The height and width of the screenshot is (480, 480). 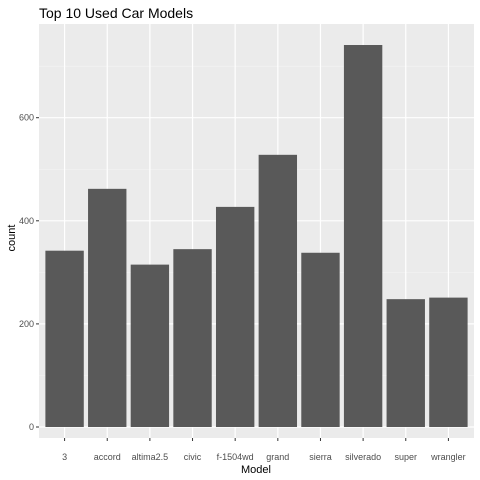 What do you see at coordinates (363, 236) in the screenshot?
I see `bar-silverado` at bounding box center [363, 236].